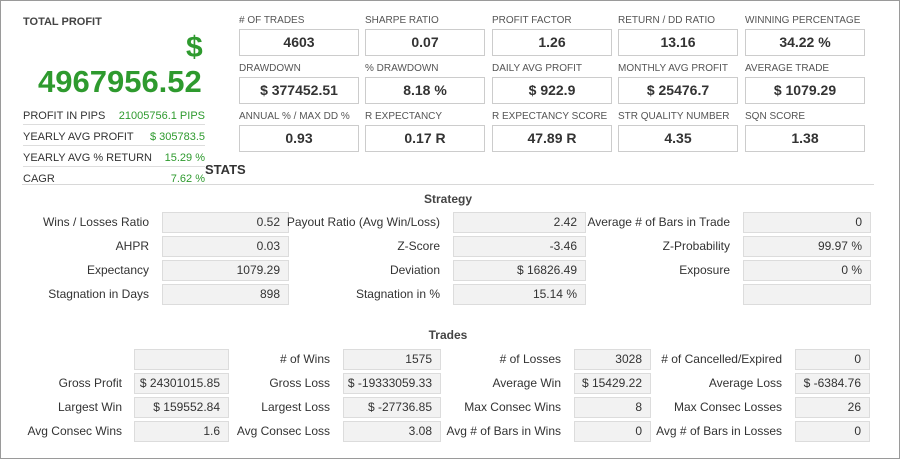 The height and width of the screenshot is (459, 900). I want to click on metric-value: $ 25476.7, so click(678, 90).